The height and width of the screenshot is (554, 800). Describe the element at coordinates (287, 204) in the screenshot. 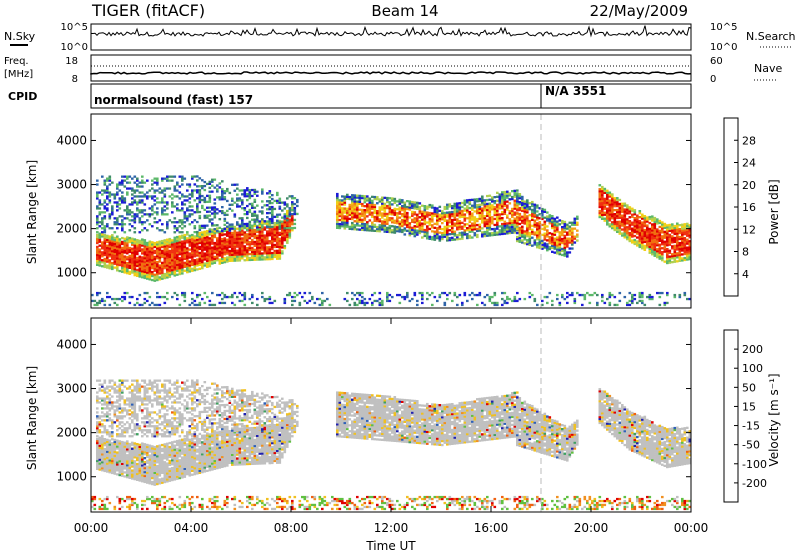

I see `range-gate-cell-2092` at that location.